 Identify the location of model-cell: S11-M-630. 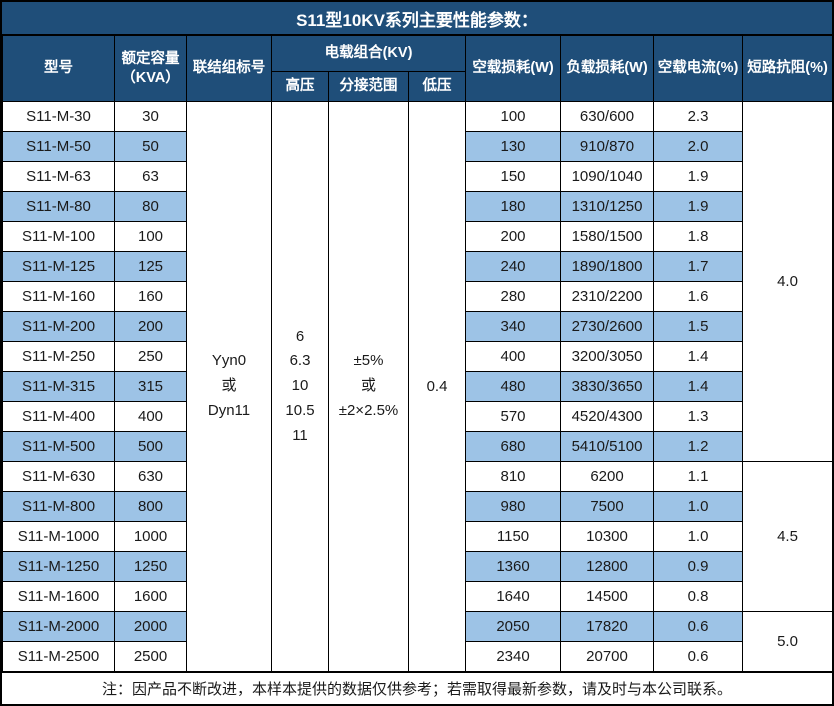
(58, 476).